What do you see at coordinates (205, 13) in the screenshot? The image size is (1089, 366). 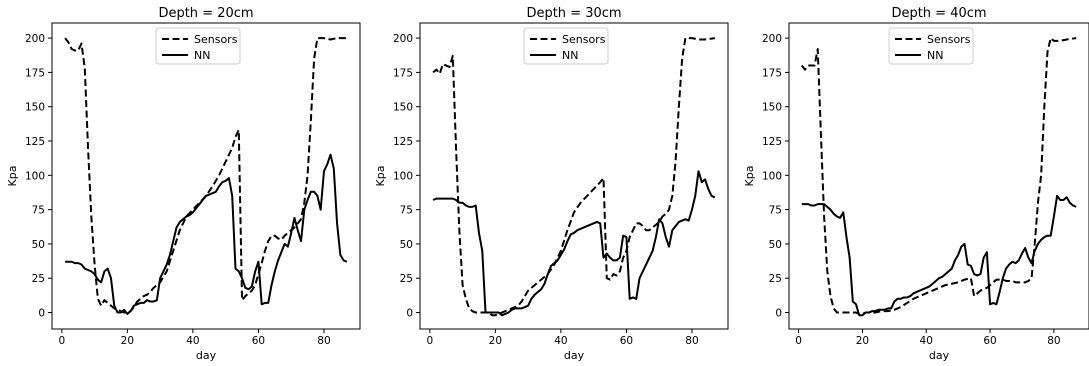 I see `chart-title: Depth = 20cm` at bounding box center [205, 13].